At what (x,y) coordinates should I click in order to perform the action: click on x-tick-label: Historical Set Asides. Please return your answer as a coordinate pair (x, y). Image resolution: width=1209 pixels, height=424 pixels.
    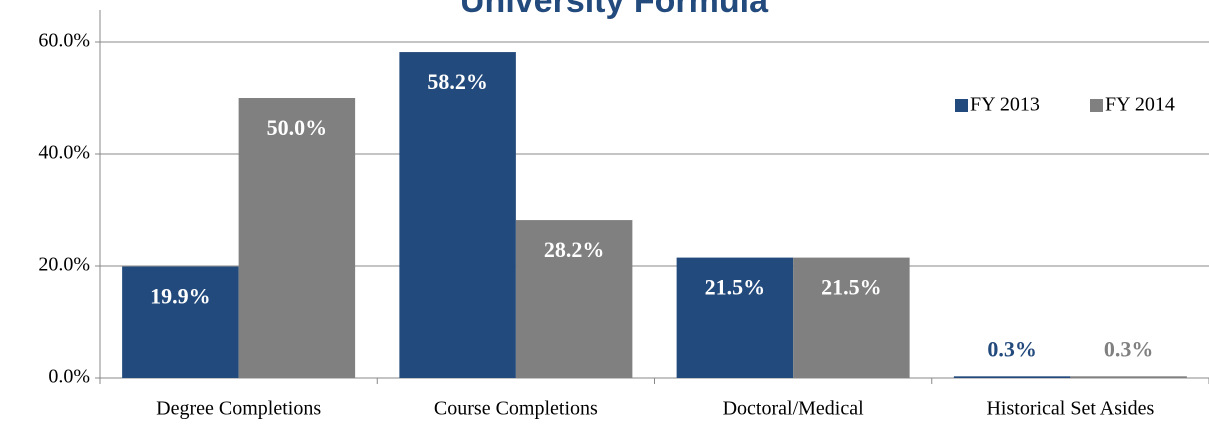
    Looking at the image, I should click on (1070, 409).